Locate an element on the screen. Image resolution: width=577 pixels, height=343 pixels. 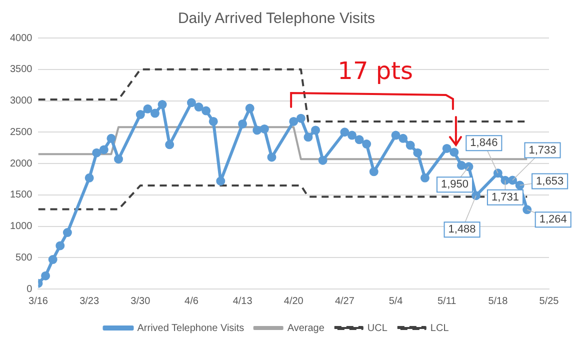
x-tick-label: 5/4 is located at coordinates (396, 301).